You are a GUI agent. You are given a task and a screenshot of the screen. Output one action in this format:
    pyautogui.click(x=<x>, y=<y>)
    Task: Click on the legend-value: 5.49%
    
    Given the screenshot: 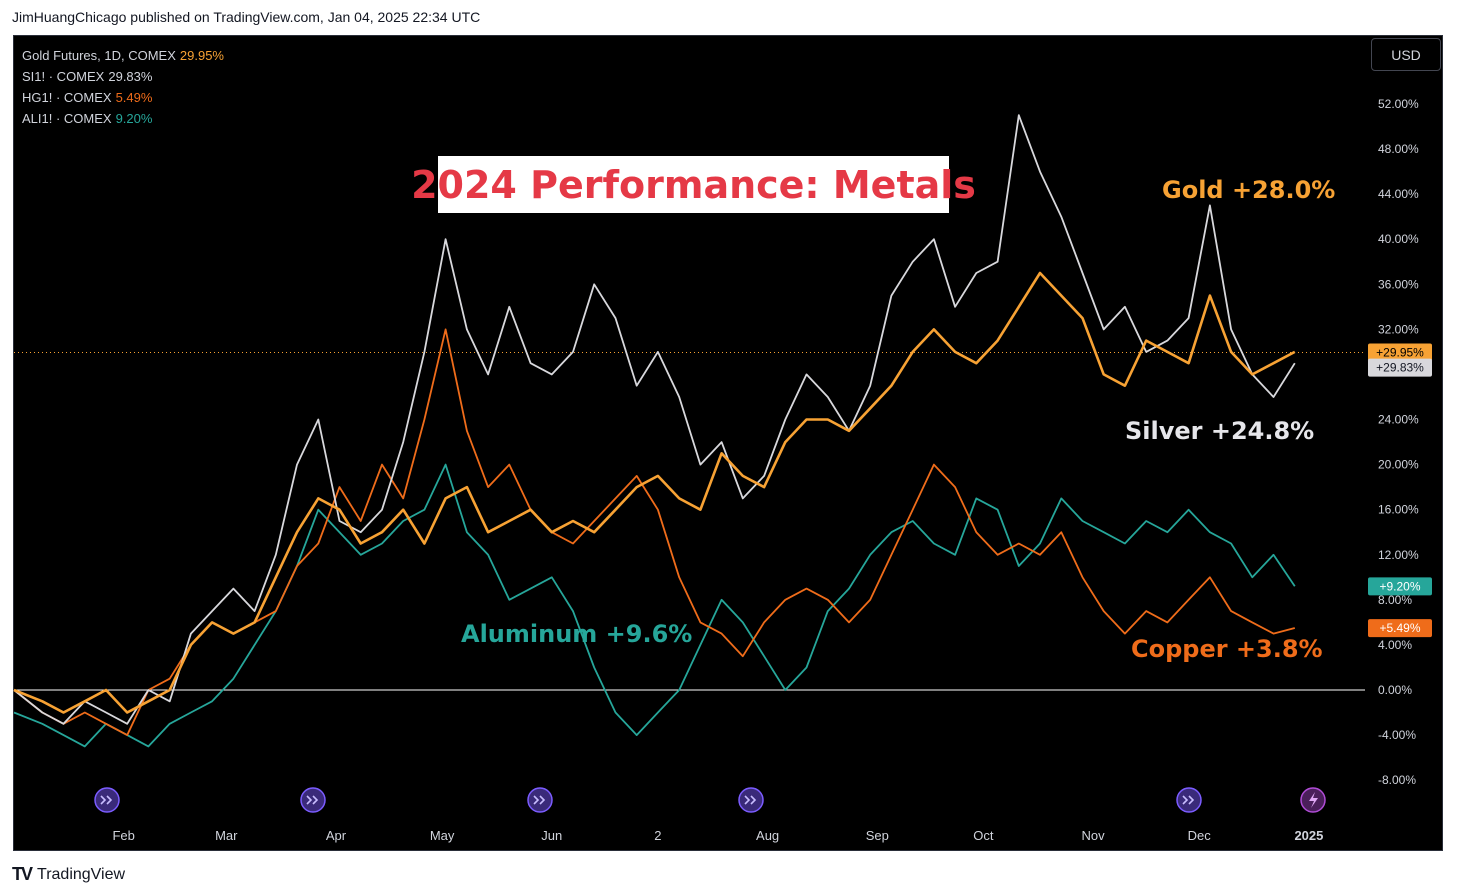 What is the action you would take?
    pyautogui.click(x=134, y=97)
    